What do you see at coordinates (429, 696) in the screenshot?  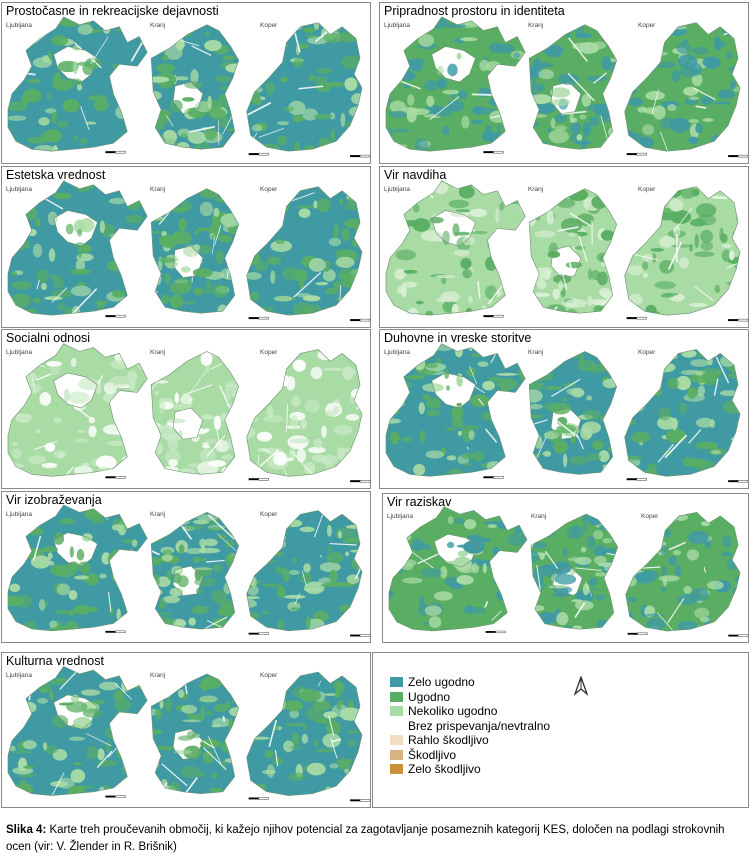 I see `legend-label: Ugodno` at bounding box center [429, 696].